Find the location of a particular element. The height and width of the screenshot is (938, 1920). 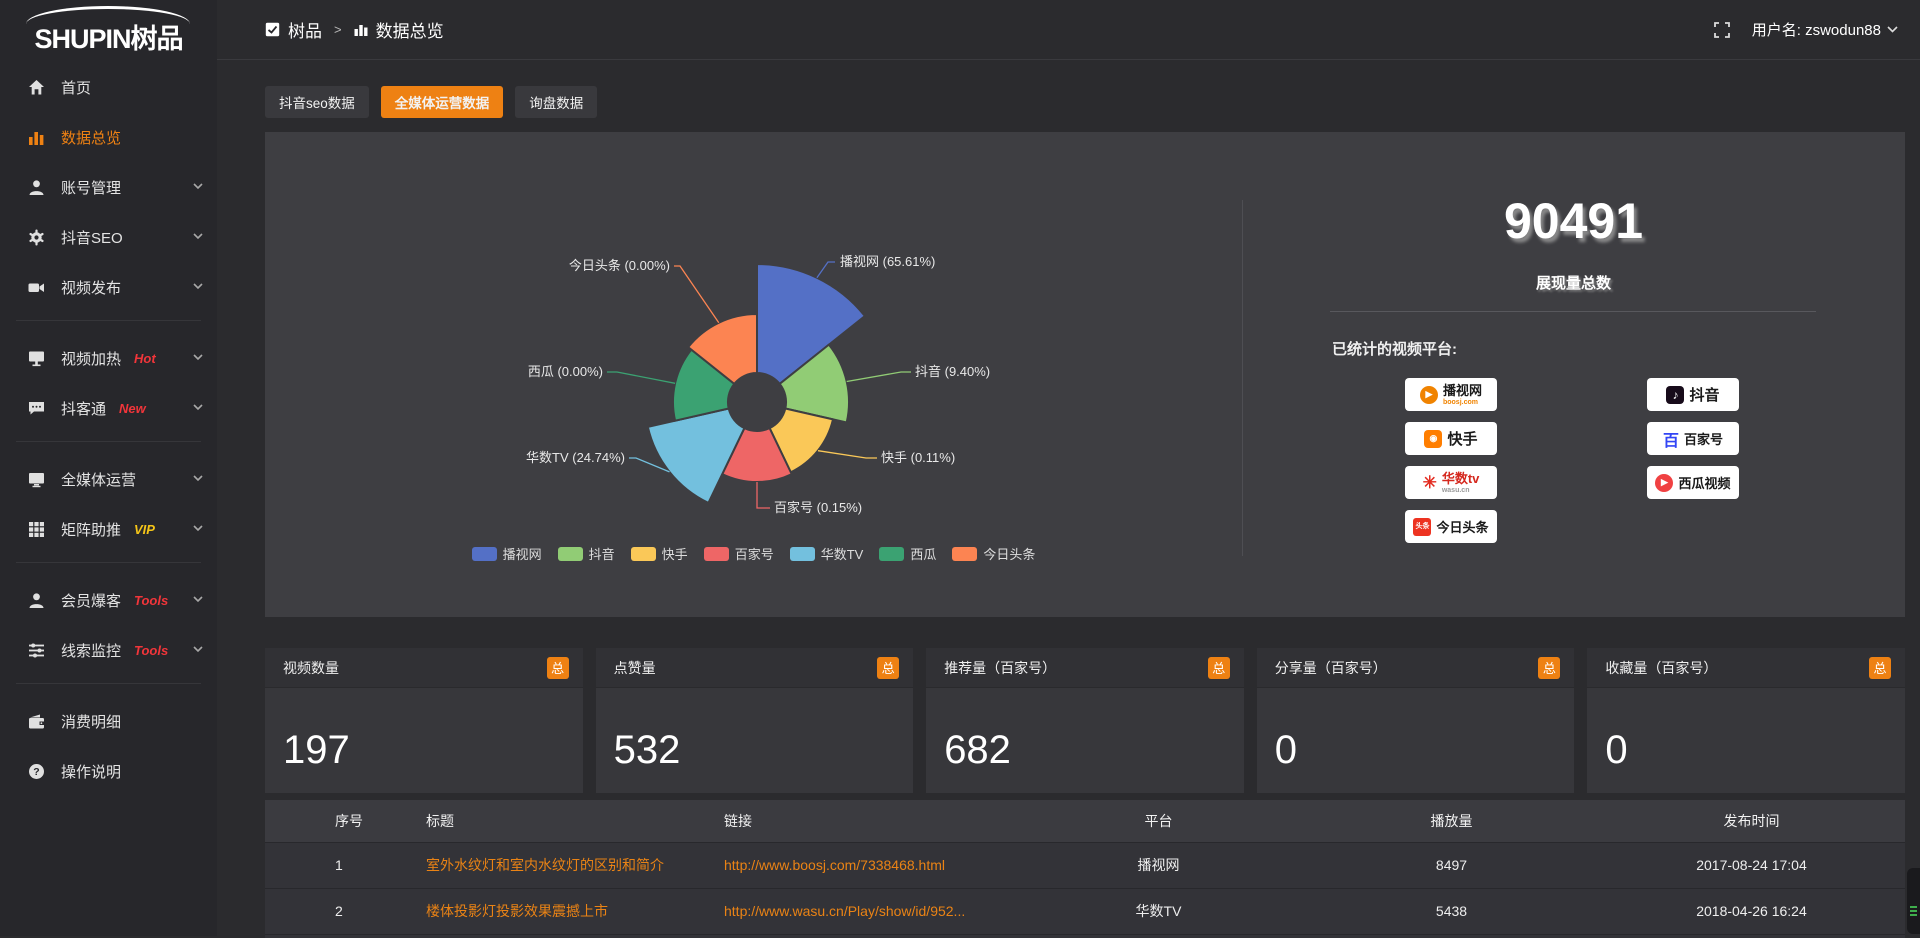

pie-label-wasutv: 华数TV (24.74%) is located at coordinates (575, 457).